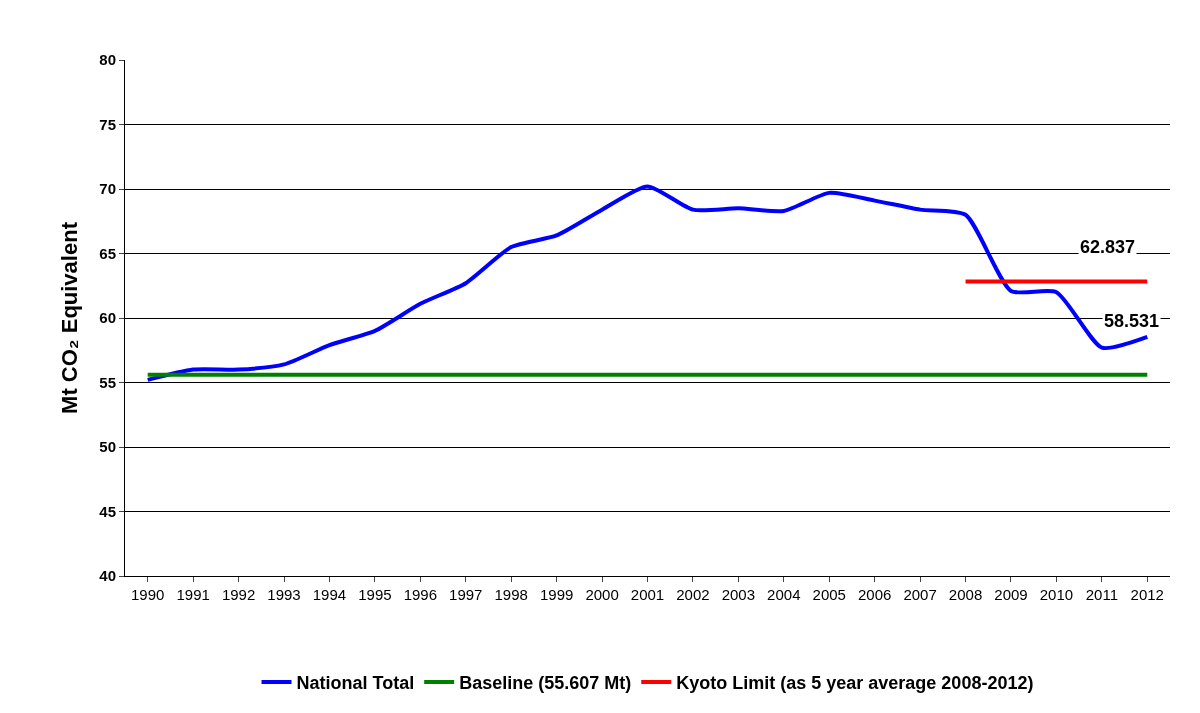  Describe the element at coordinates (329, 594) in the screenshot. I see `x-tick-label: 1994` at that location.